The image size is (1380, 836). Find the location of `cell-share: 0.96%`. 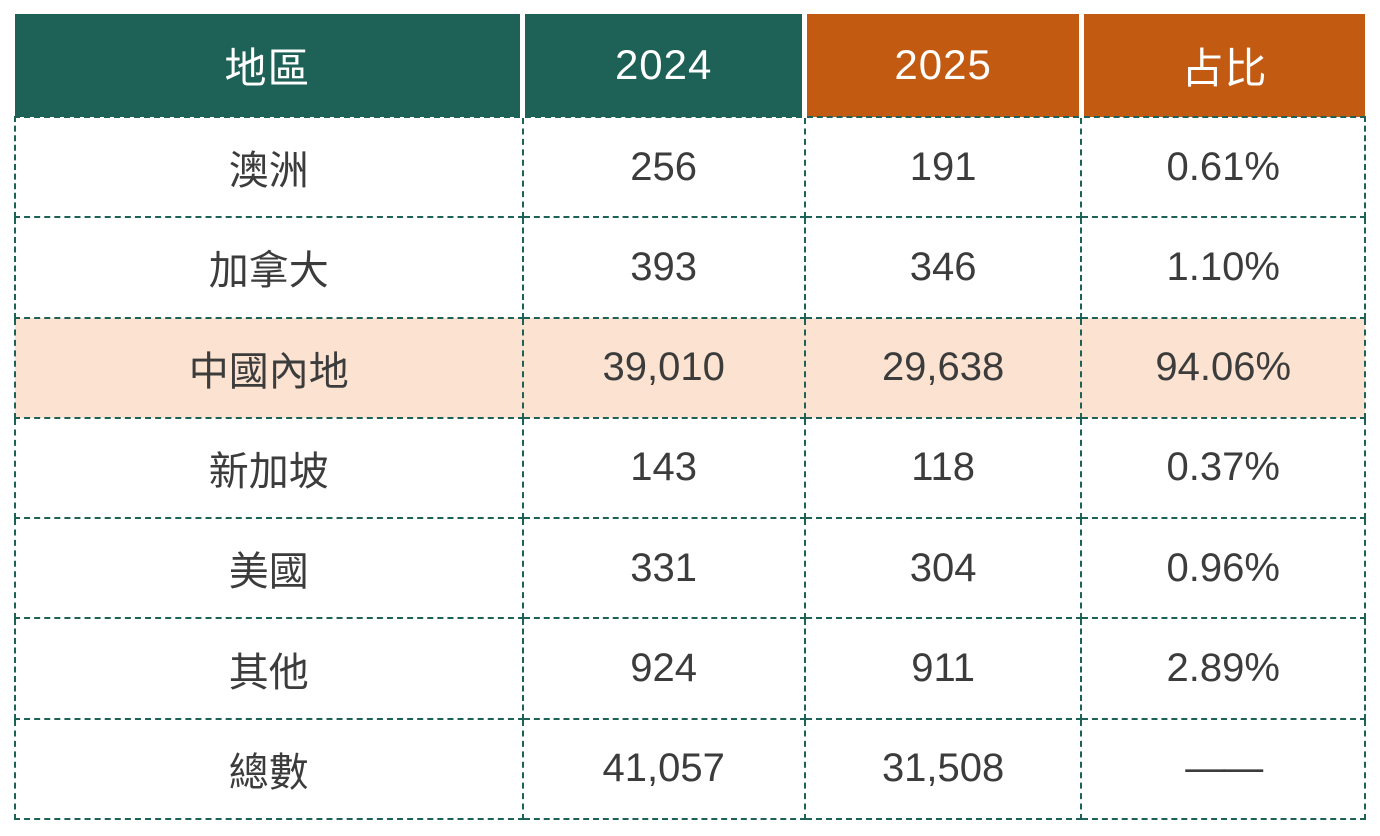

cell-share: 0.96% is located at coordinates (1223, 568).